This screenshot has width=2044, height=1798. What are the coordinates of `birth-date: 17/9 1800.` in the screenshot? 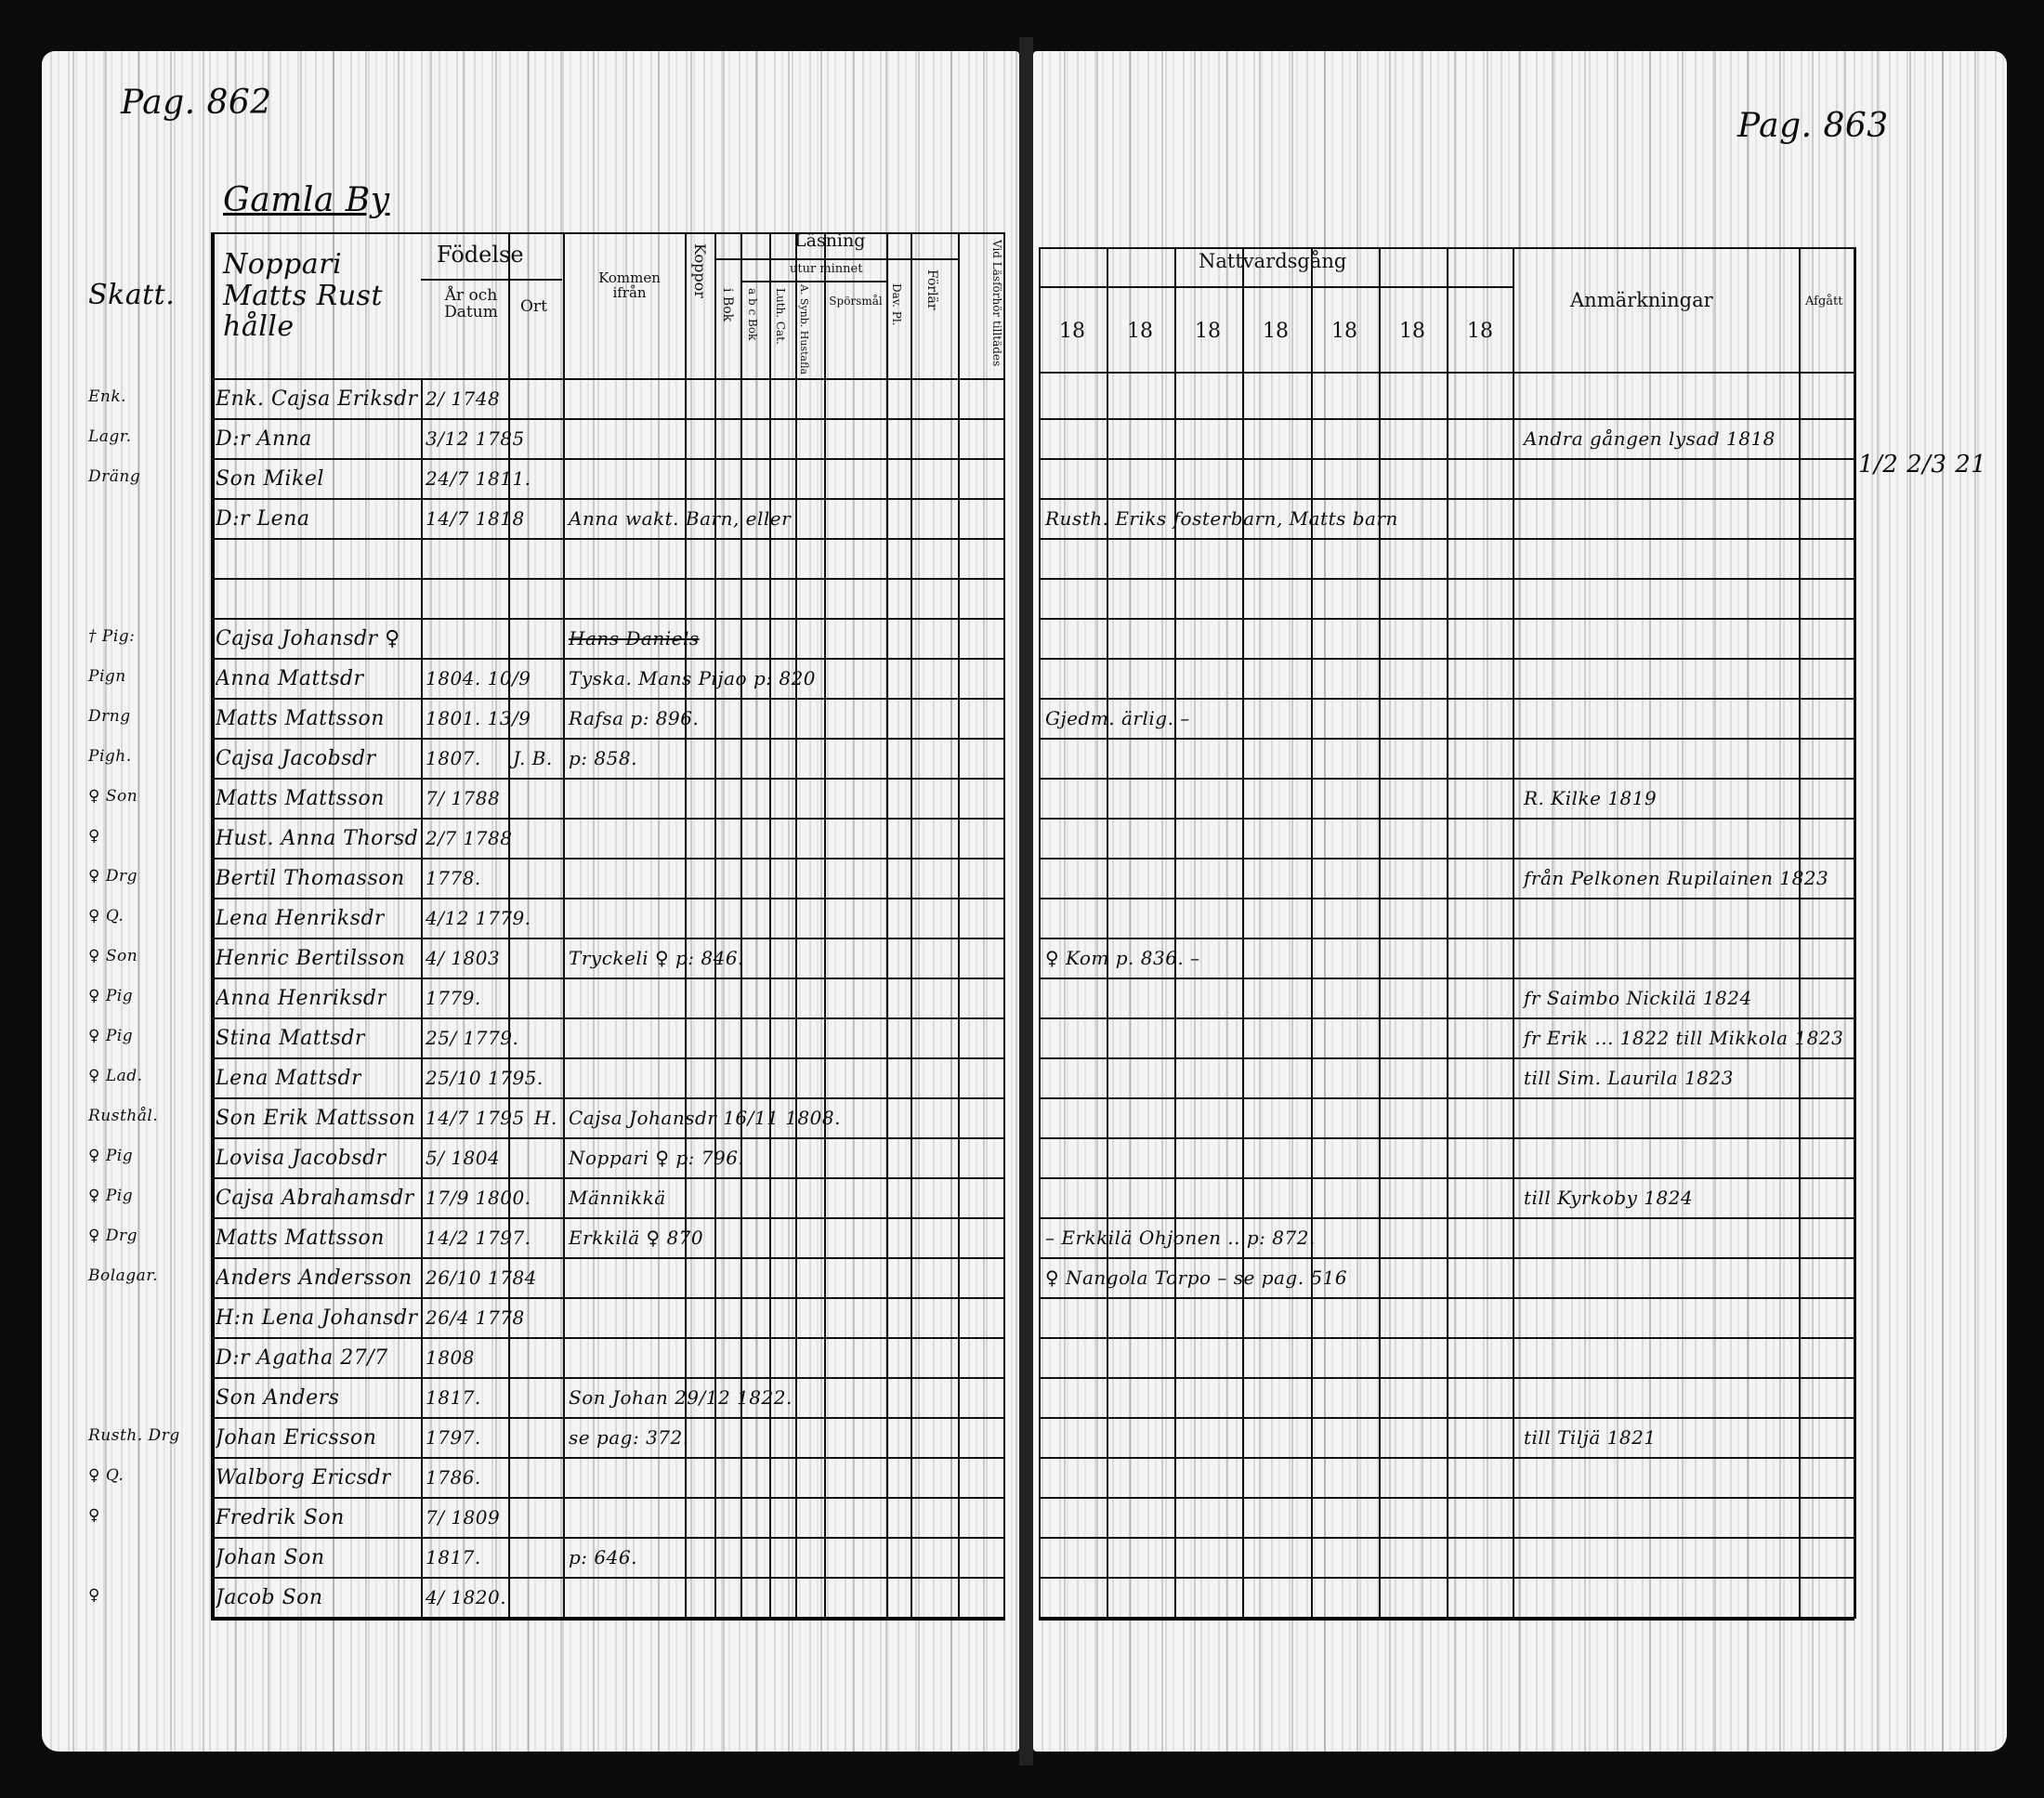 It's located at (479, 1198).